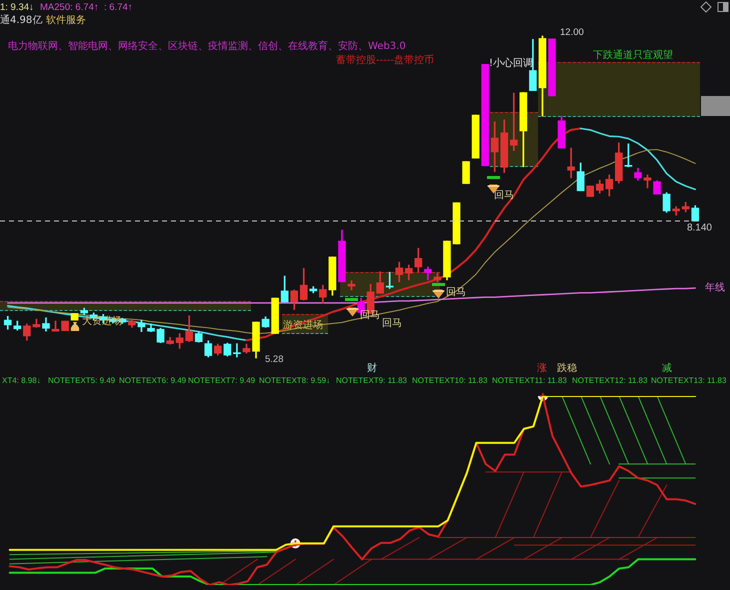  What do you see at coordinates (688, 381) in the screenshot?
I see `text: NOTETEXT13: 11.83` at bounding box center [688, 381].